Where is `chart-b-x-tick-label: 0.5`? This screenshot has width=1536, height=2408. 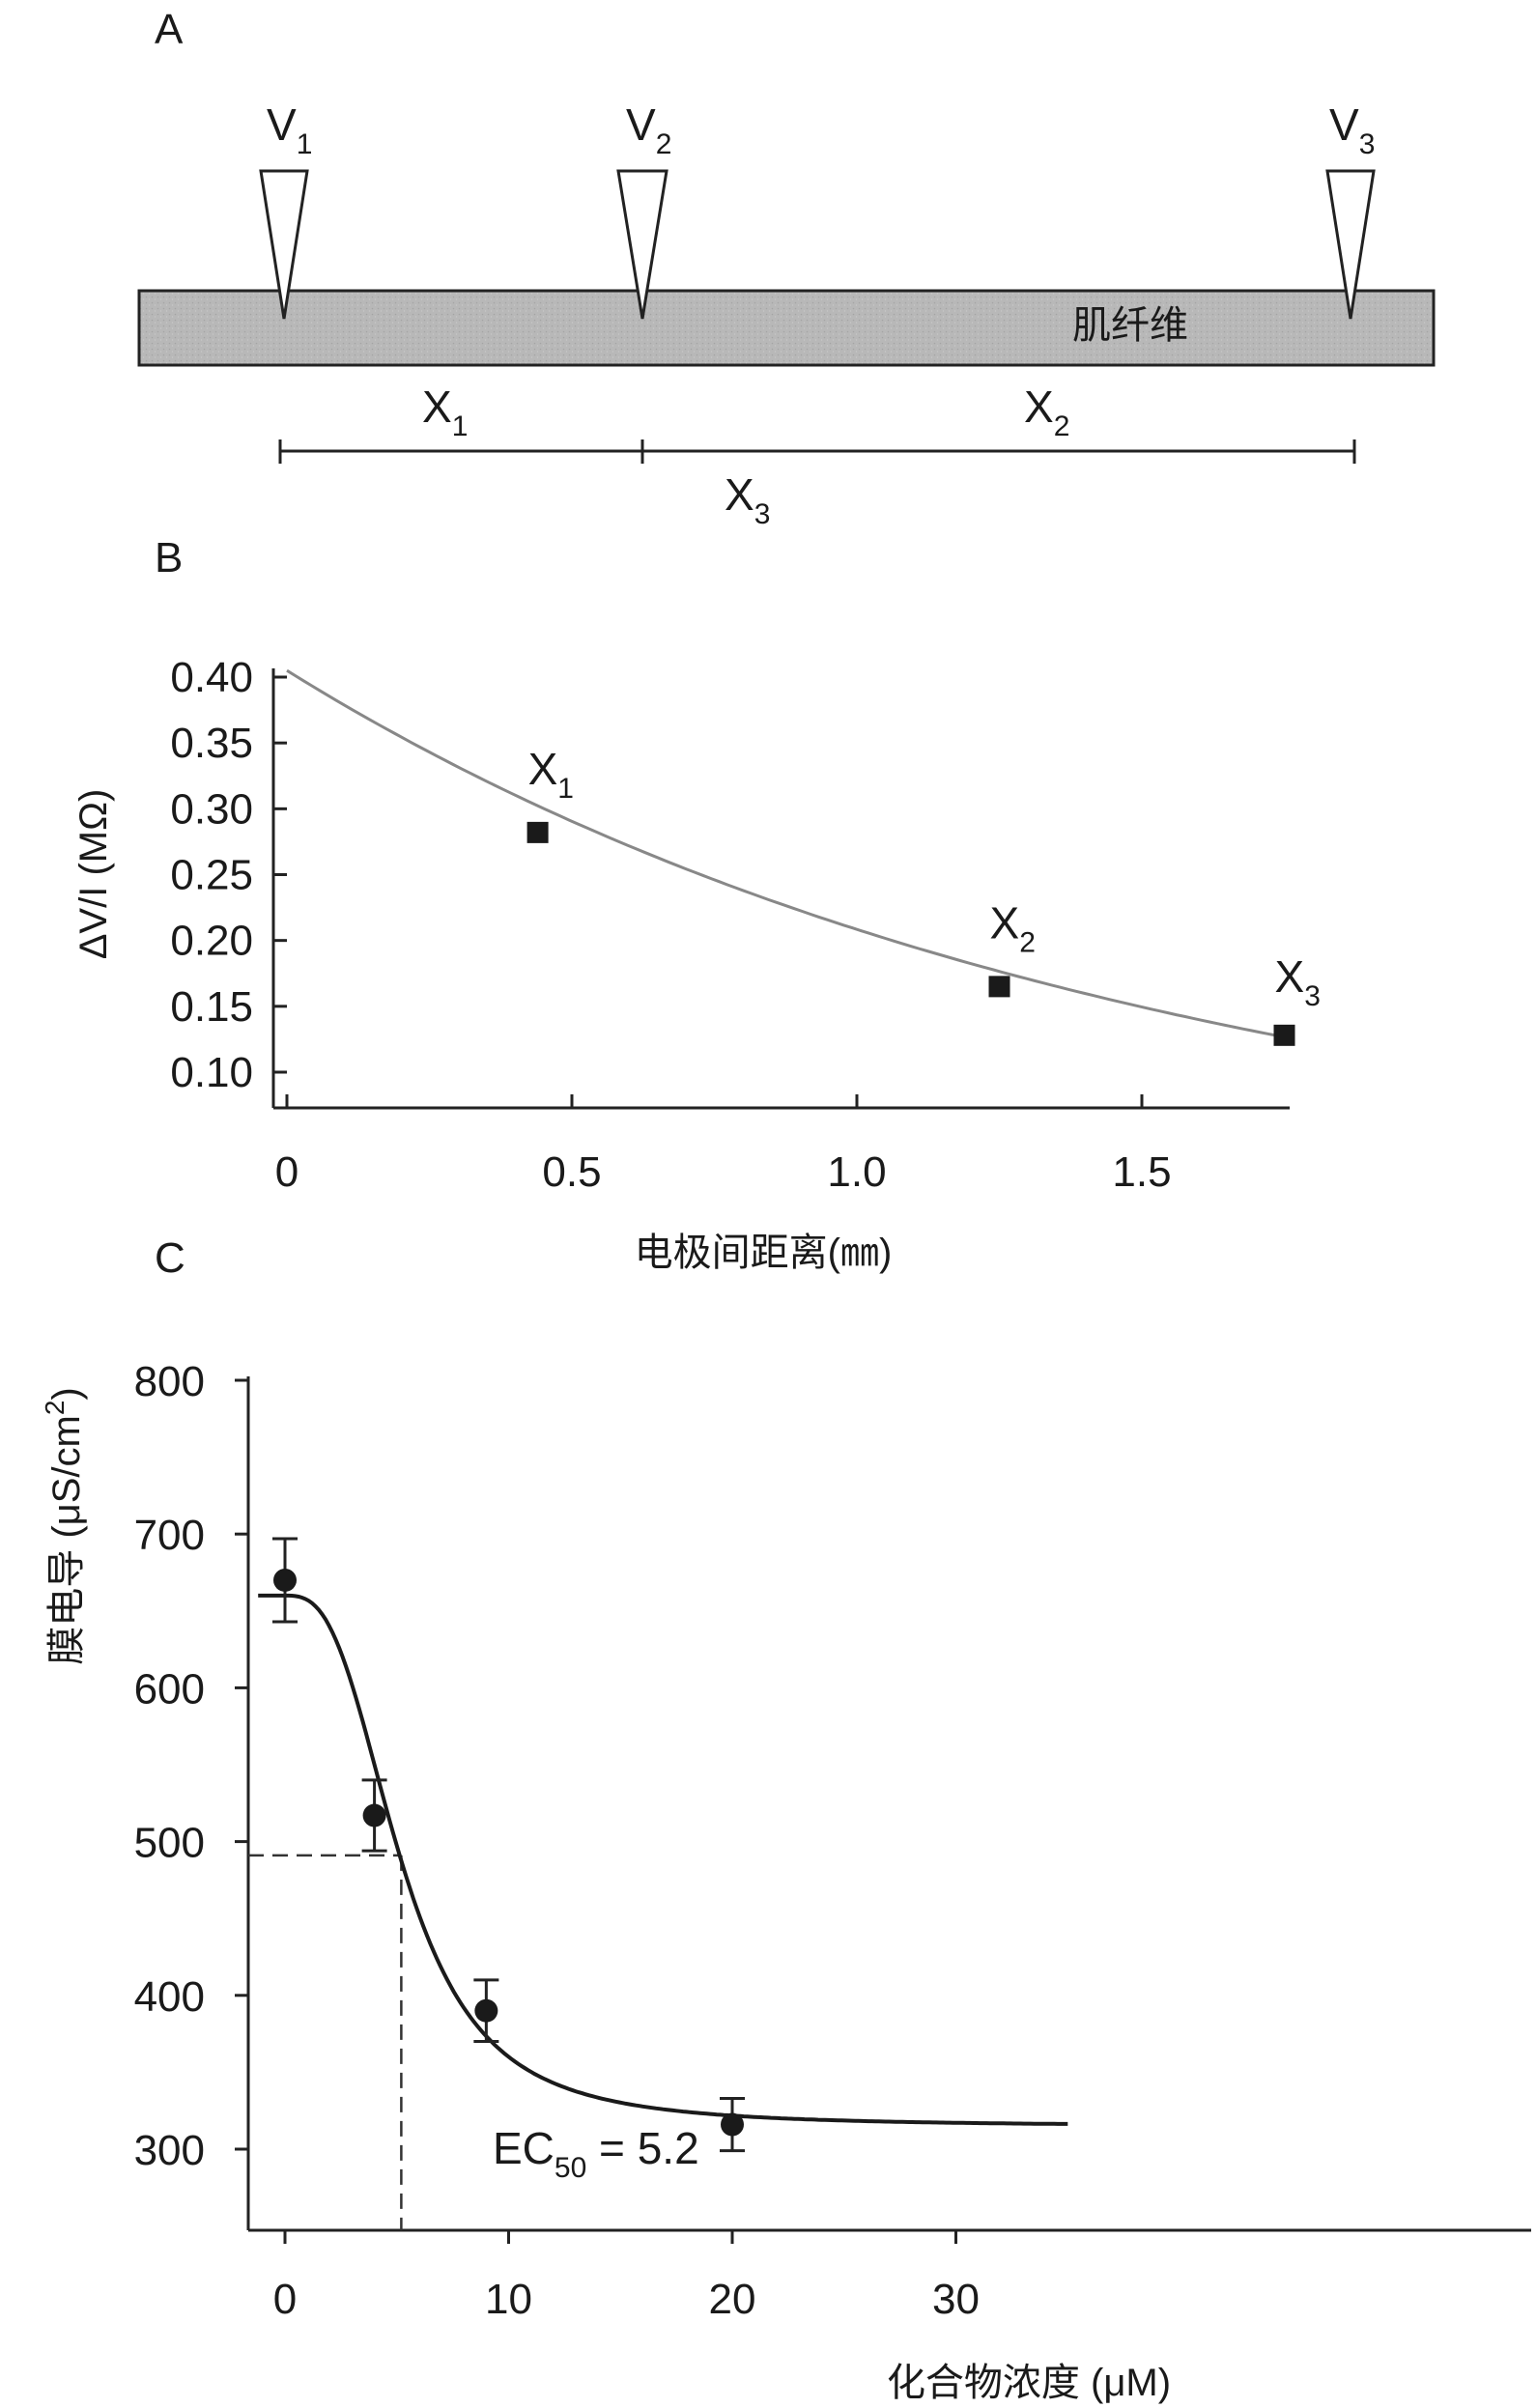 chart-b-x-tick-label: 0.5 is located at coordinates (571, 1172).